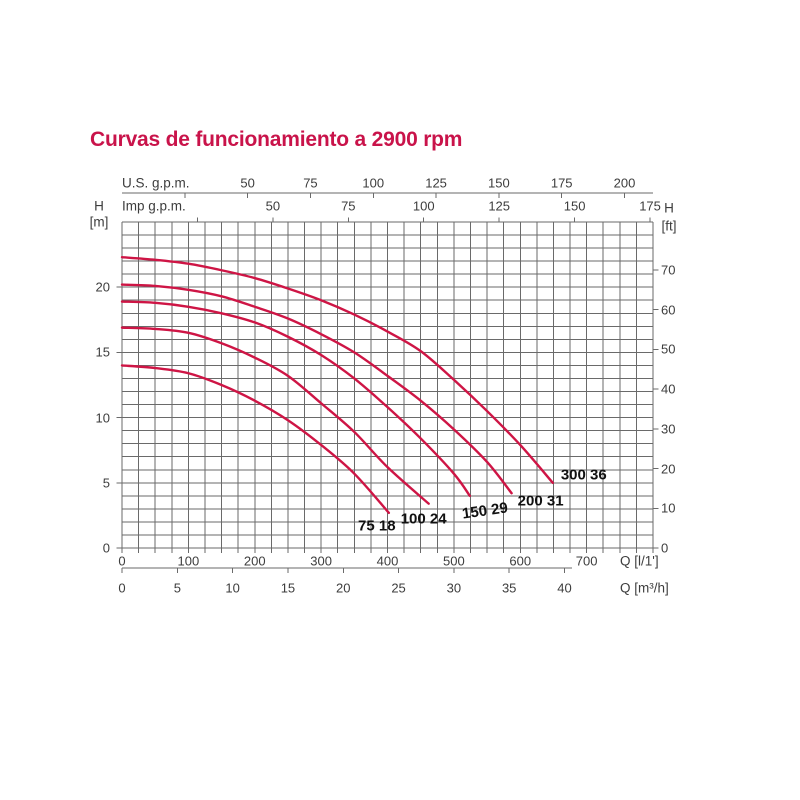  I want to click on us-gpm-tick-label: 175, so click(561, 182).